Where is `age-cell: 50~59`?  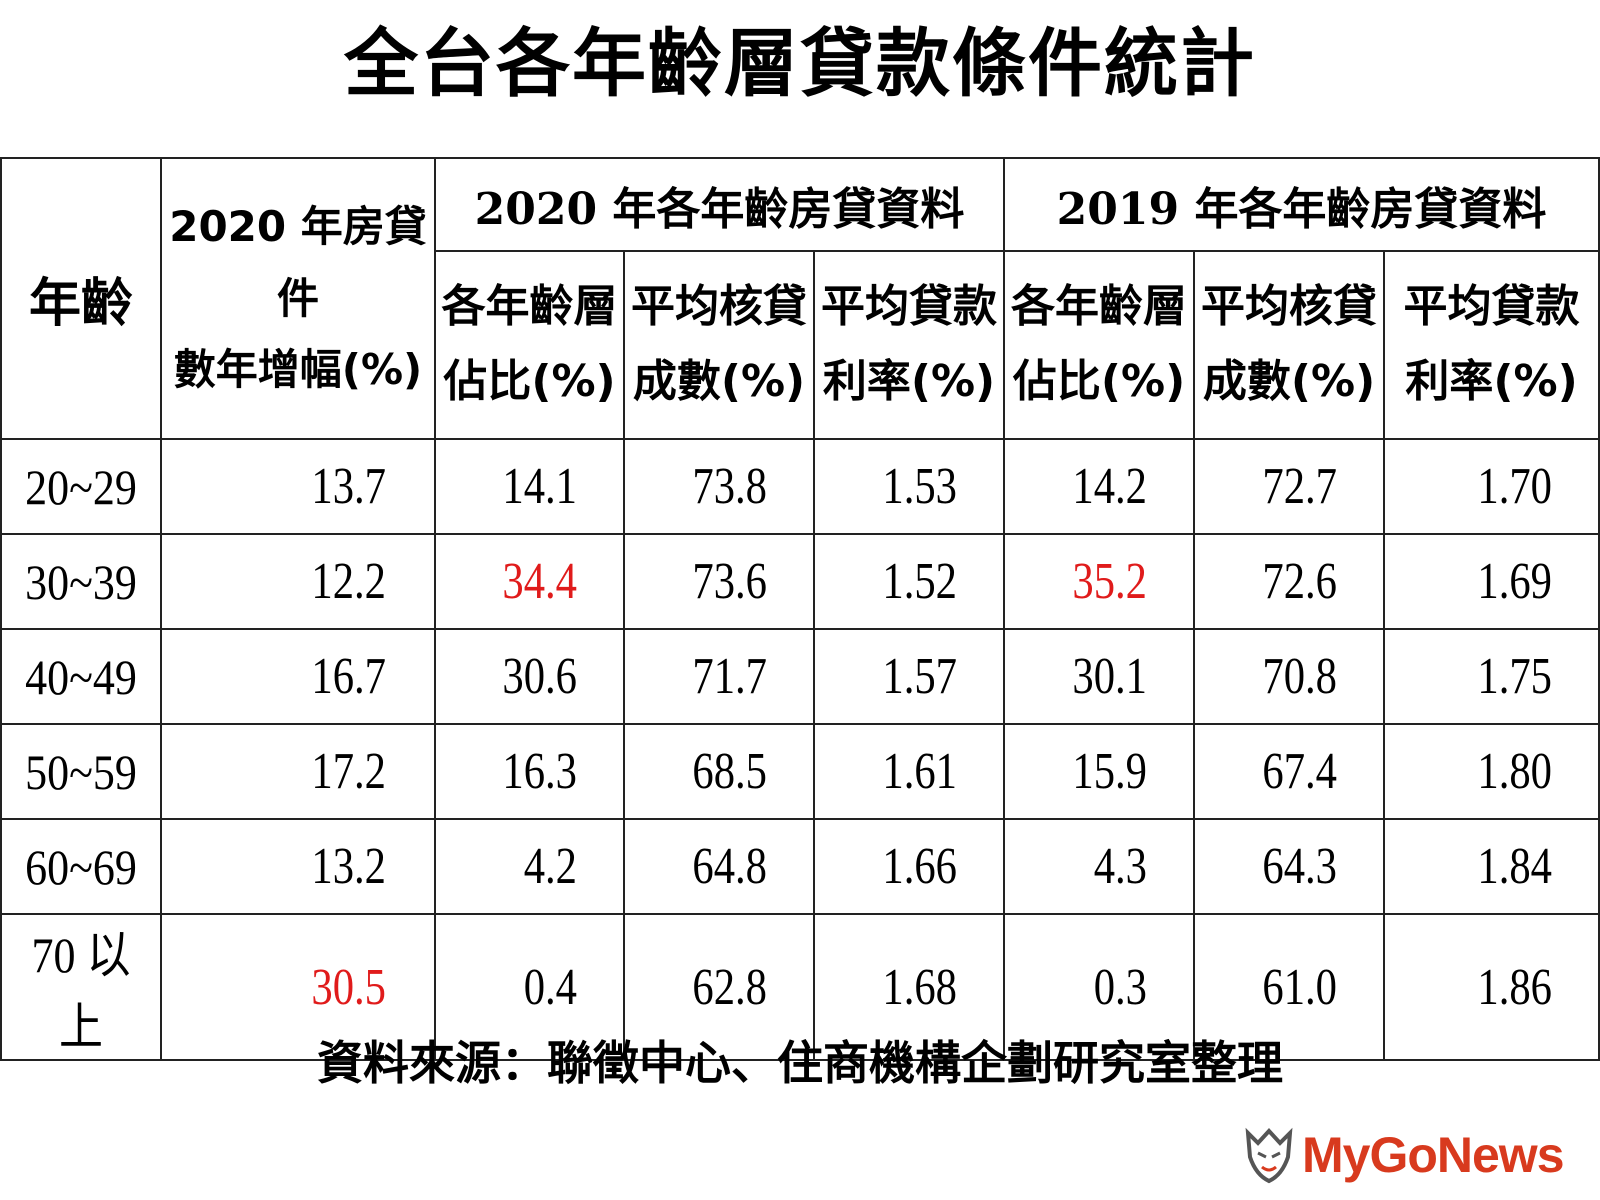 age-cell: 50~59 is located at coordinates (81, 771).